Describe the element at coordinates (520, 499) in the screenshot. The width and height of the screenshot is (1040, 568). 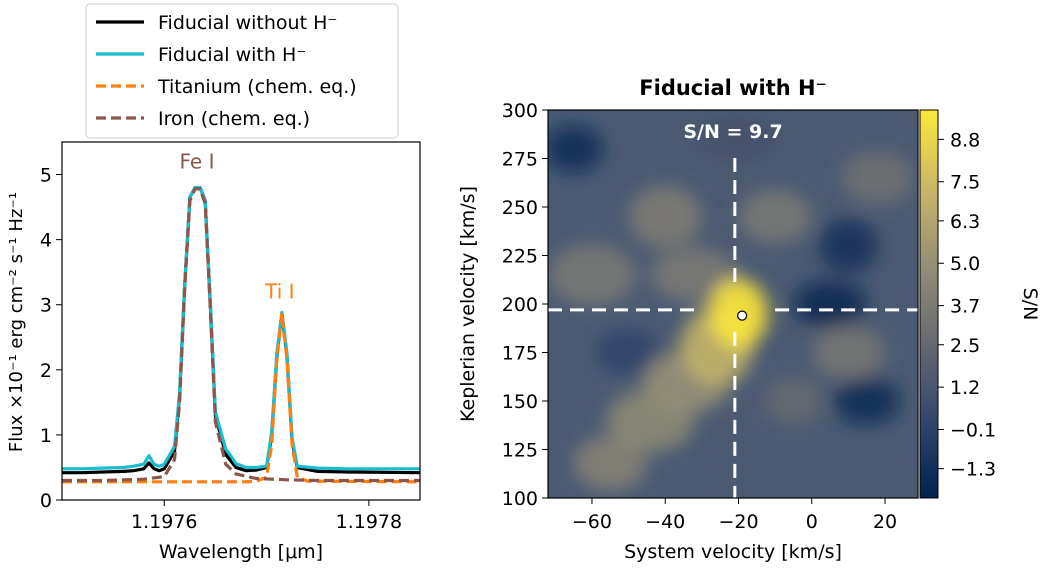
I see `y-tick-label: 100` at that location.